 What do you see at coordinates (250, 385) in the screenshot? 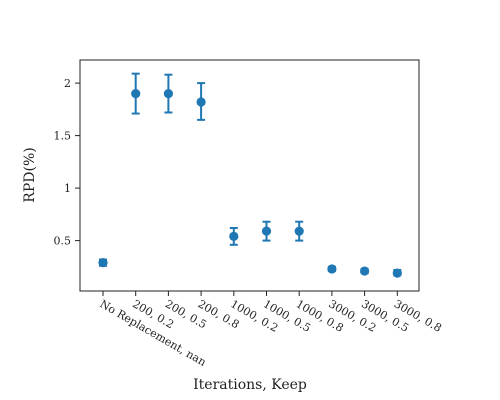
I see `x-axis-title: Iterations, Keep` at bounding box center [250, 385].